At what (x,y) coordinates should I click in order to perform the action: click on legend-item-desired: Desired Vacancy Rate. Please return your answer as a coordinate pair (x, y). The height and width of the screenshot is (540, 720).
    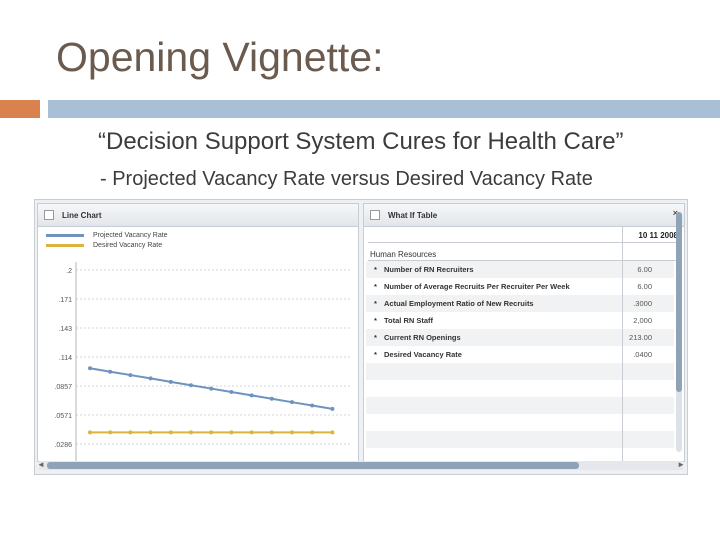
    Looking at the image, I should click on (104, 245).